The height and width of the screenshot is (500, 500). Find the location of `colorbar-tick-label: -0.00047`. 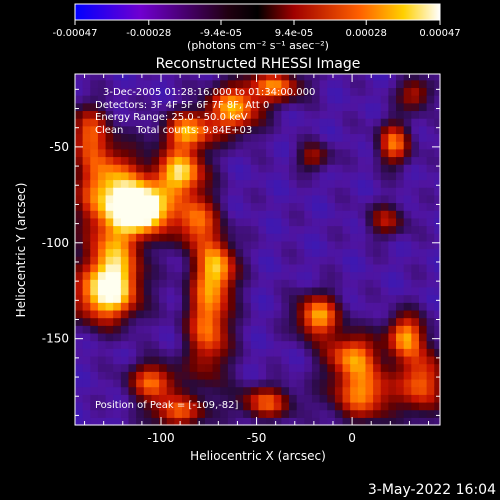

colorbar-tick-label: -0.00047 is located at coordinates (75, 33).